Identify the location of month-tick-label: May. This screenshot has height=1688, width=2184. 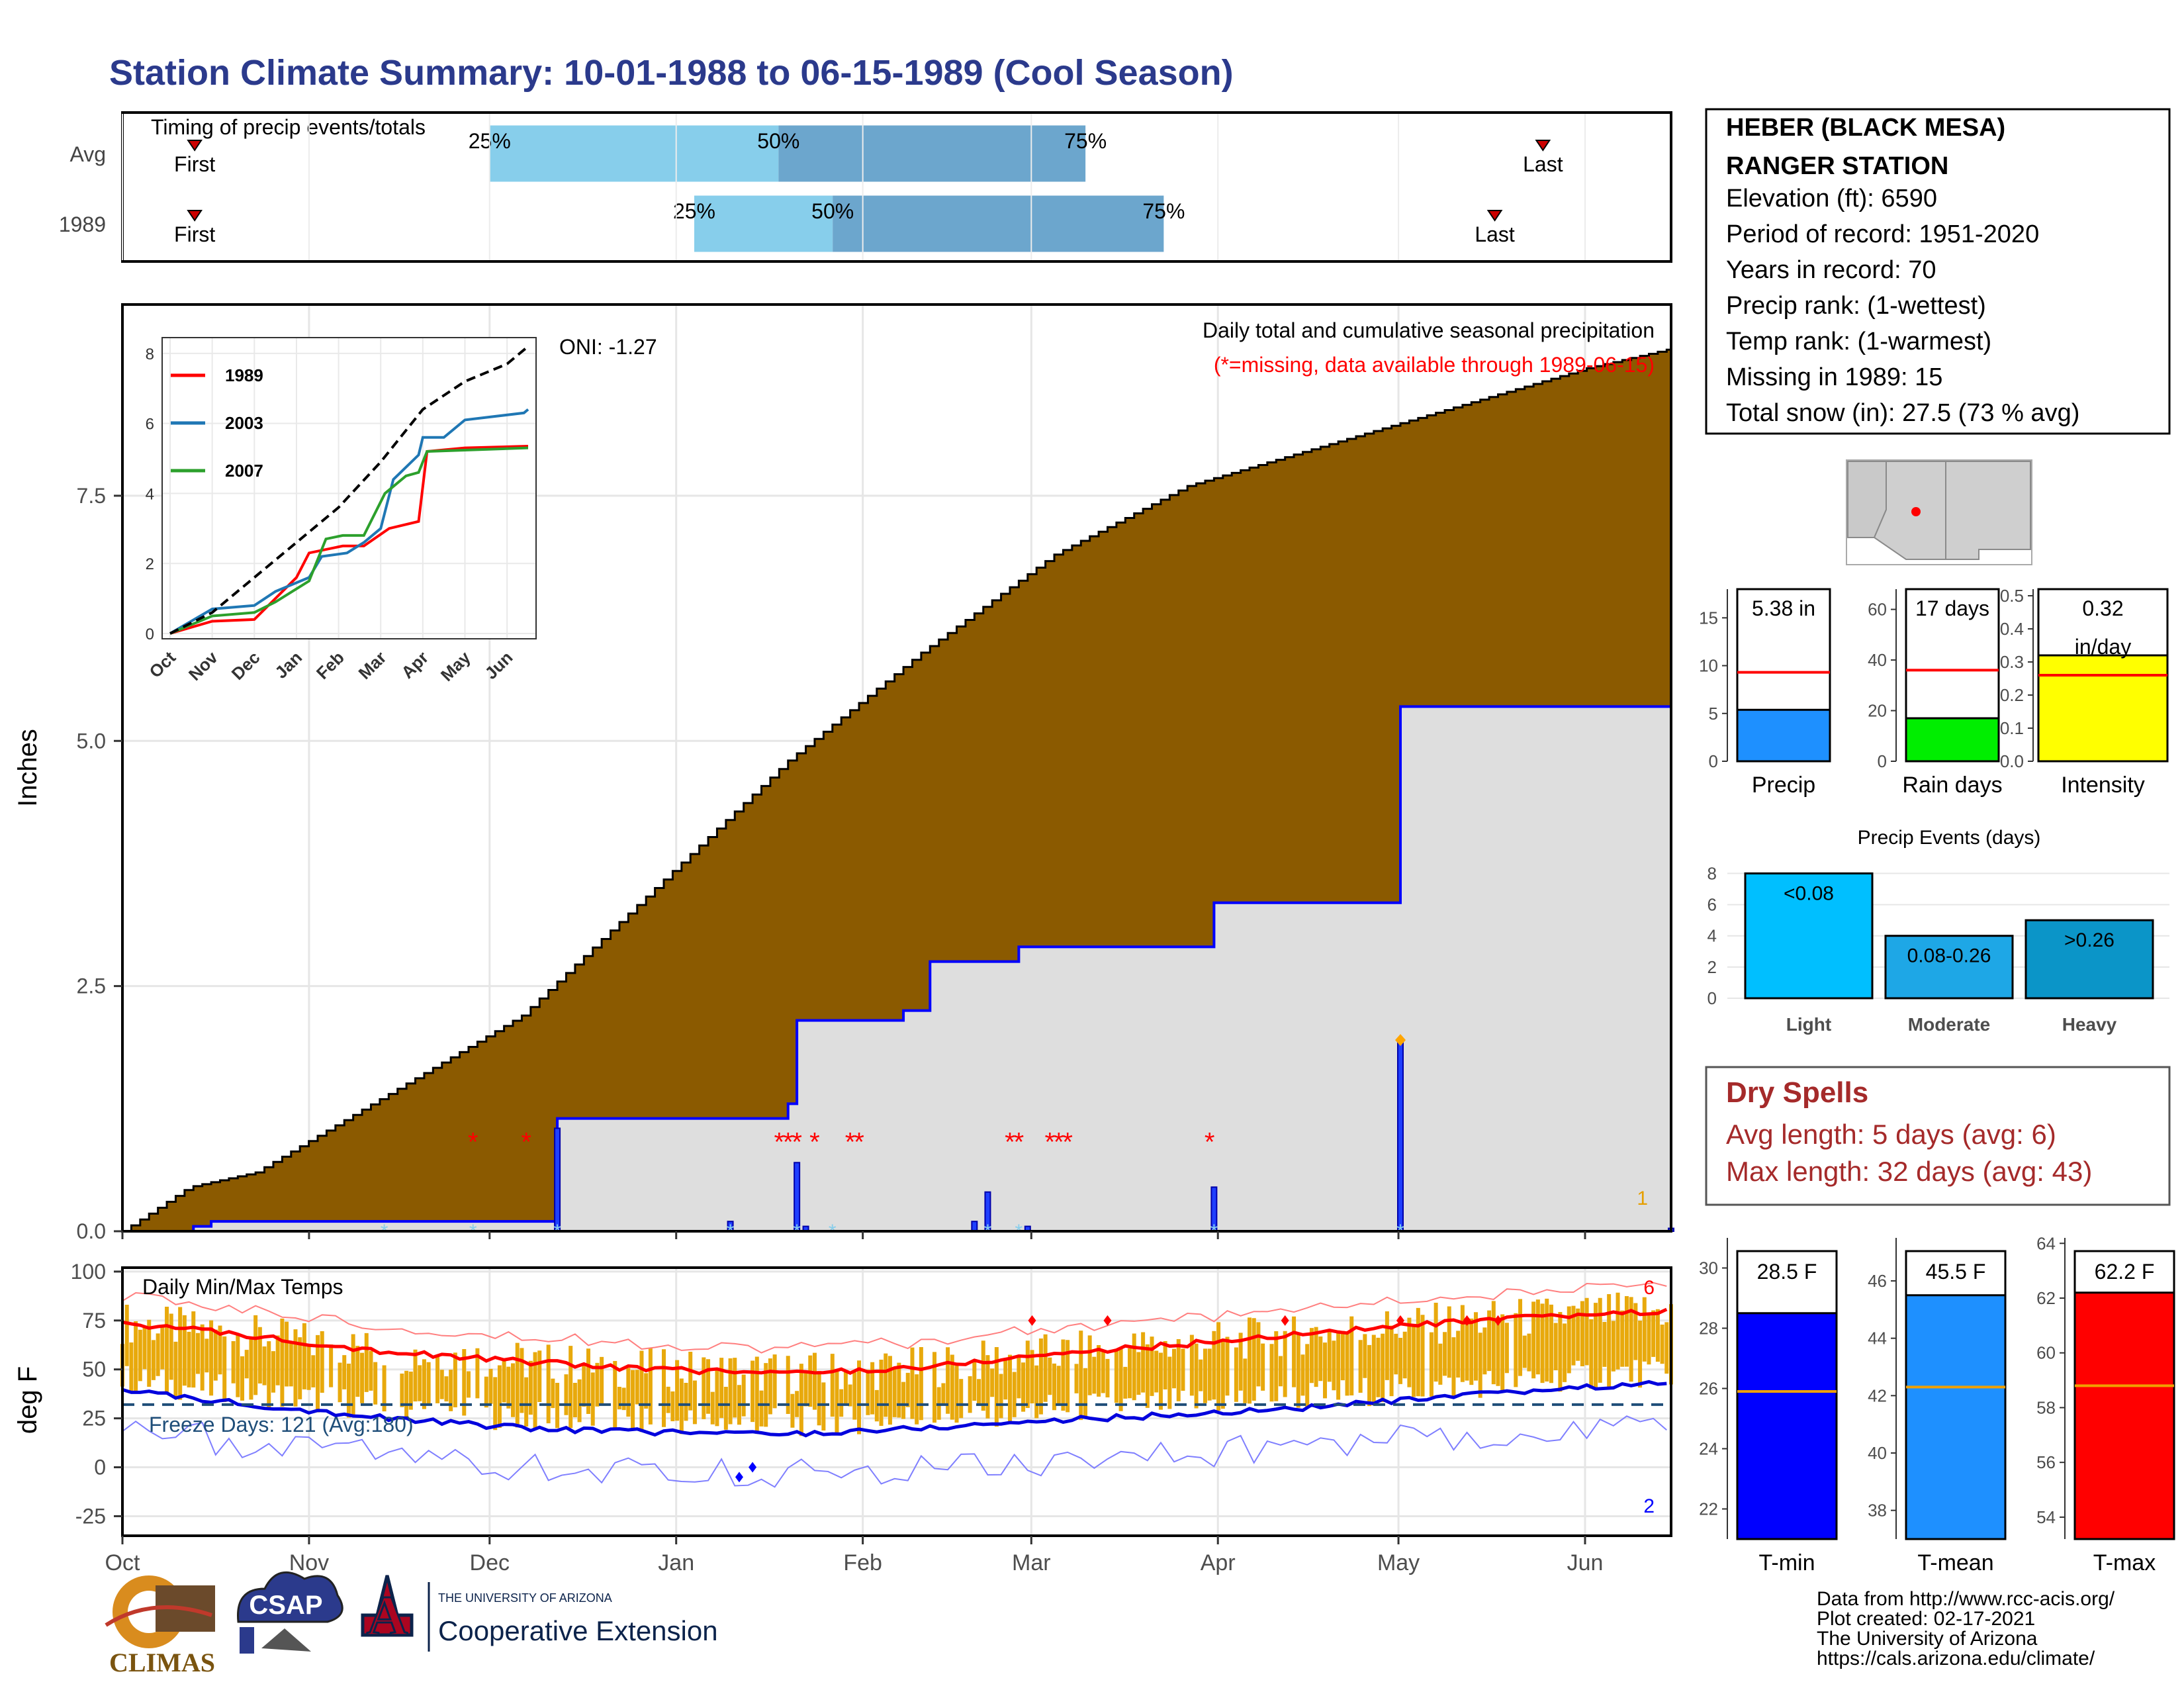
(1399, 1562).